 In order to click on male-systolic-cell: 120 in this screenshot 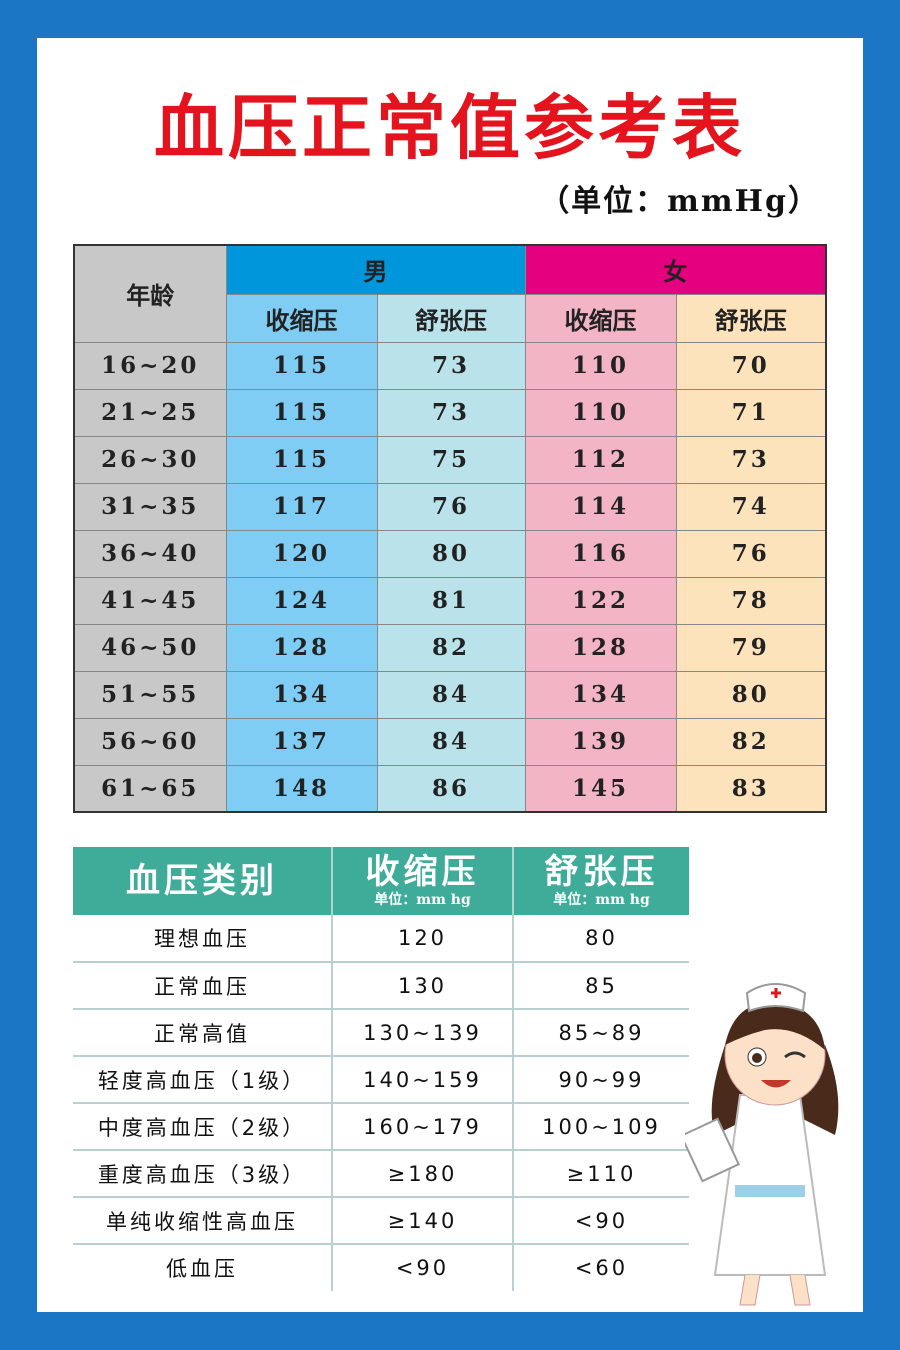, I will do `click(302, 554)`.